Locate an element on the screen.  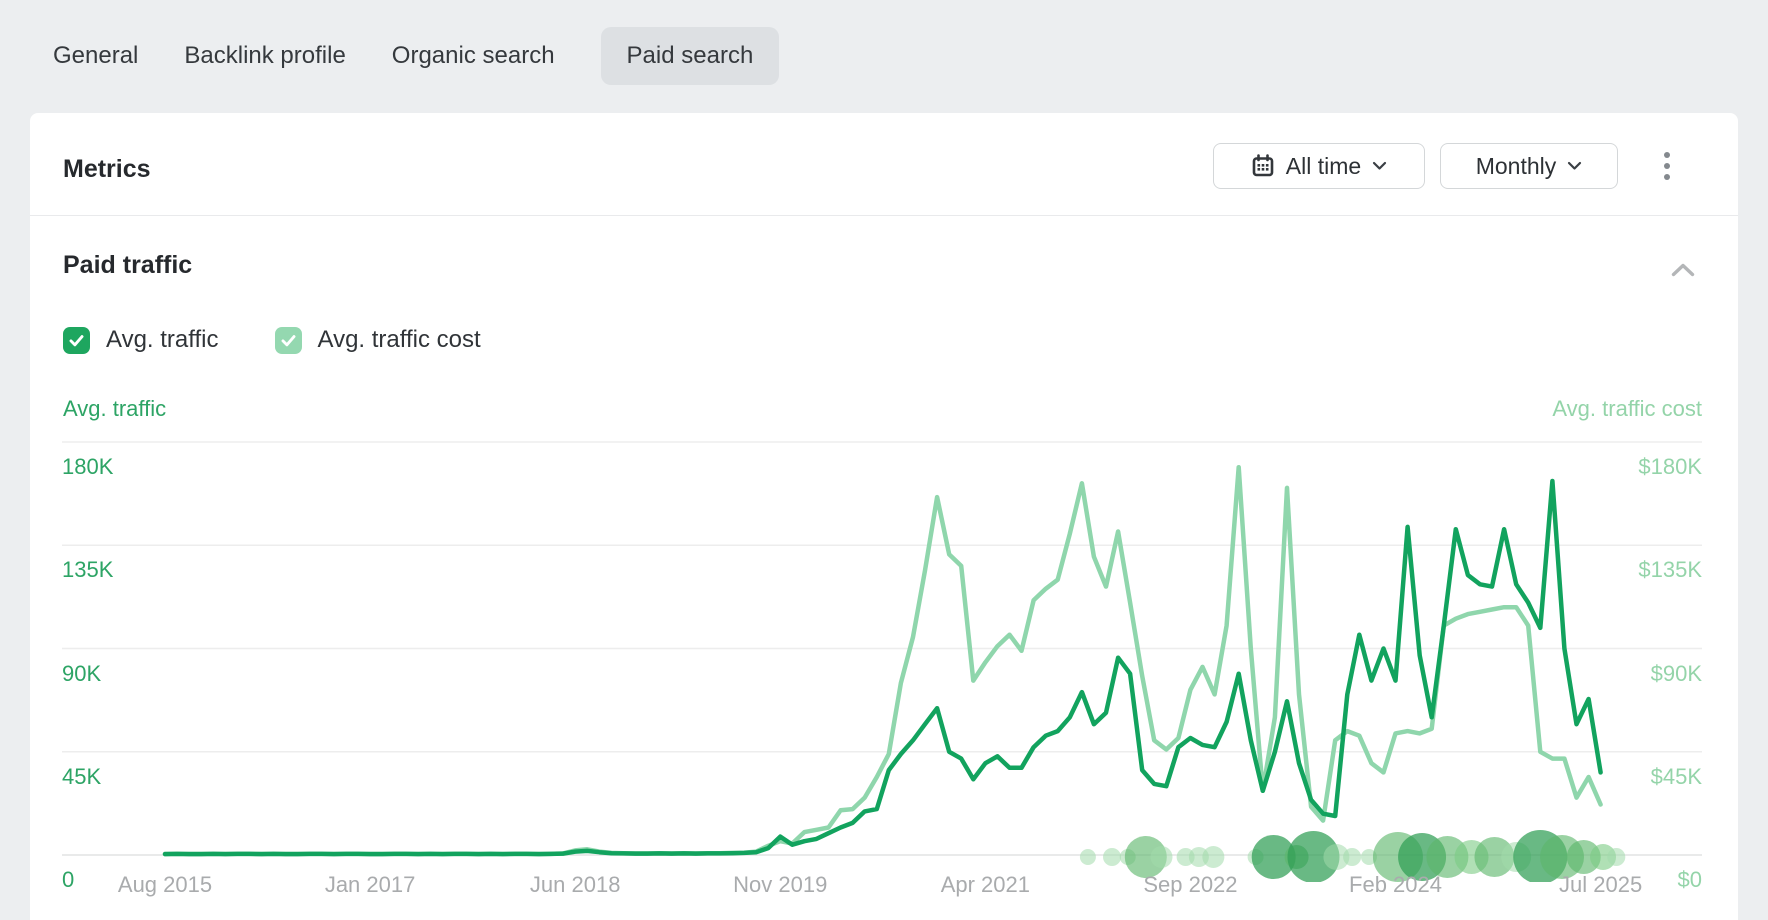
header-divider is located at coordinates (884, 215).